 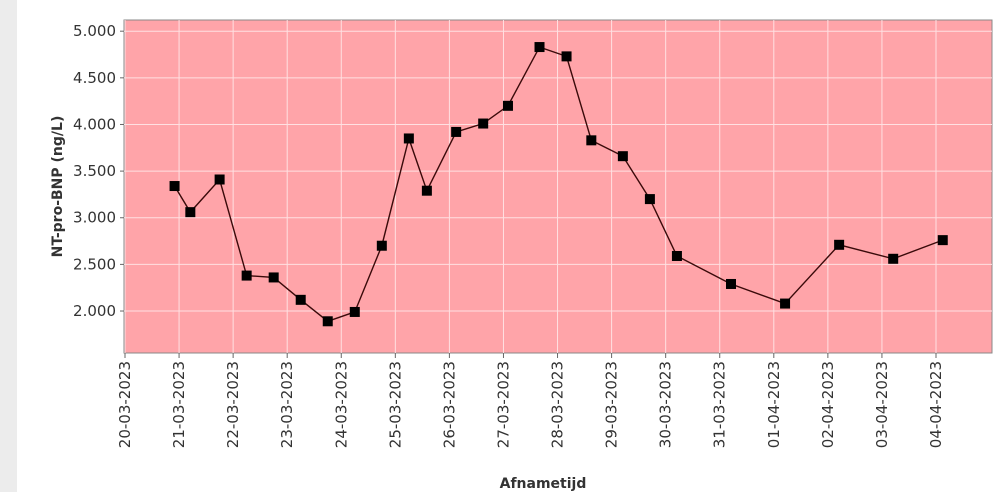 What do you see at coordinates (94, 171) in the screenshot?
I see `y-tick-label: 3.500` at bounding box center [94, 171].